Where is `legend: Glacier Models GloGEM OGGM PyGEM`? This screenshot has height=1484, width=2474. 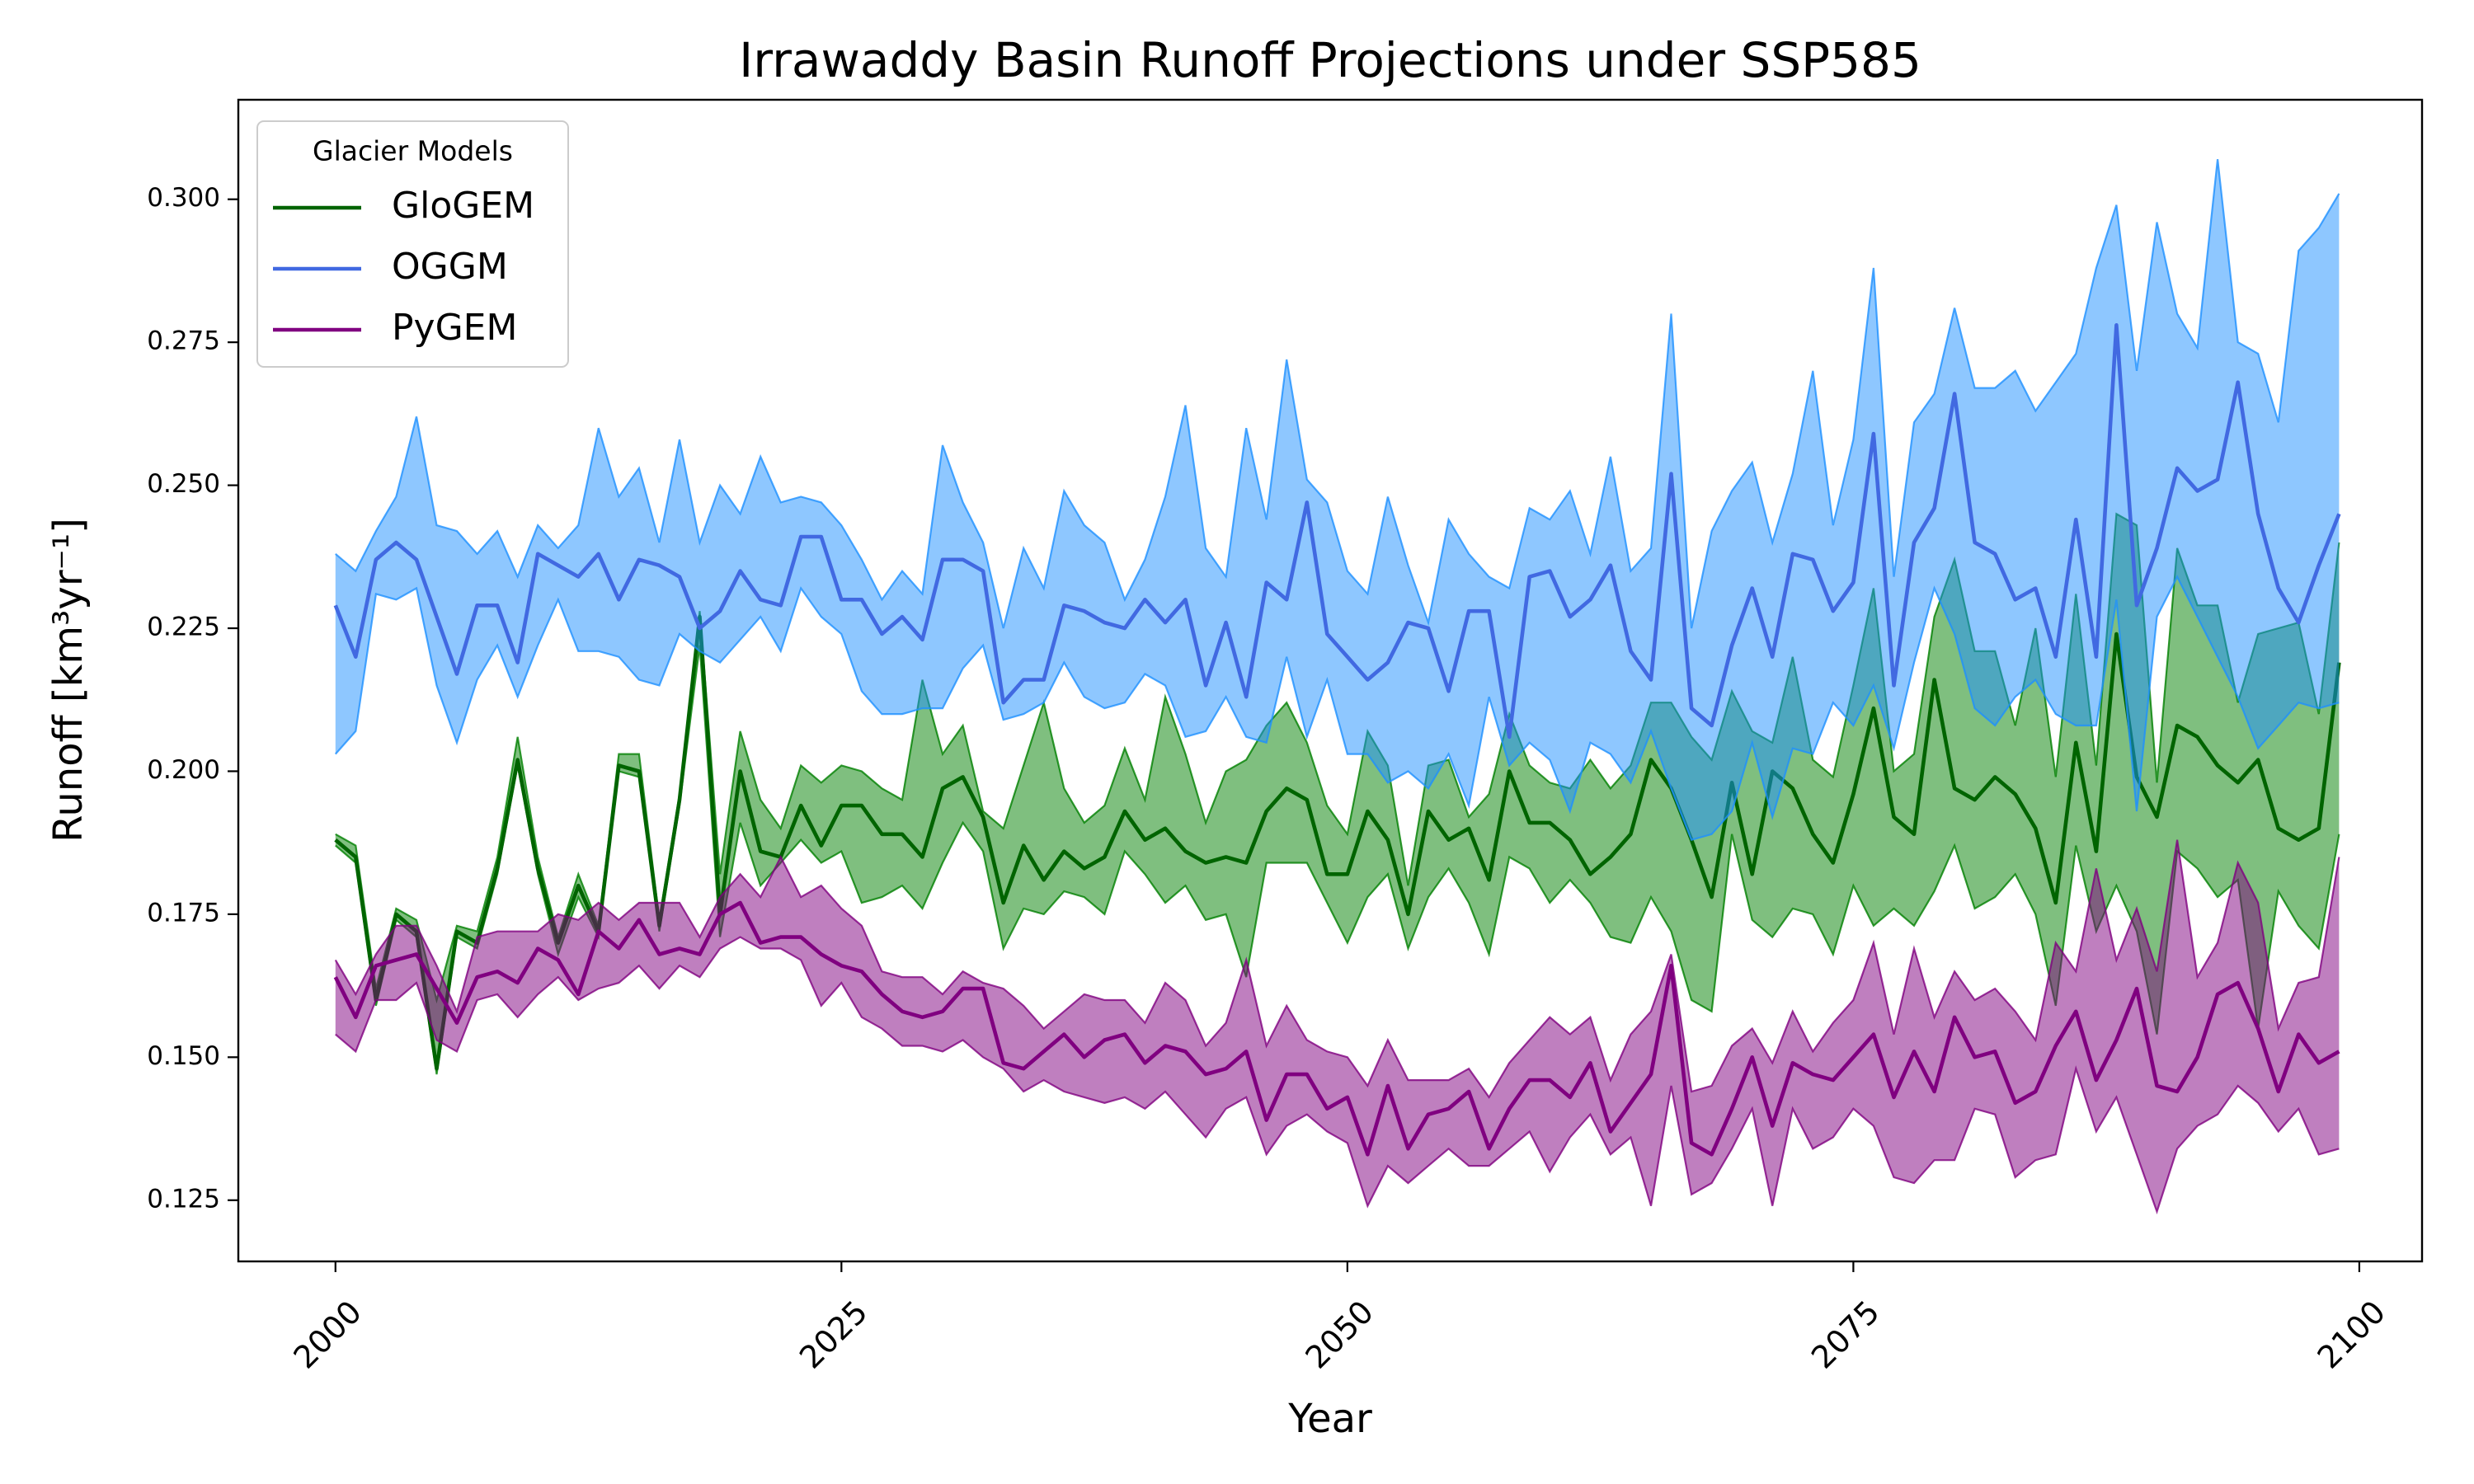 legend: Glacier Models GloGEM OGGM PyGEM is located at coordinates (412, 244).